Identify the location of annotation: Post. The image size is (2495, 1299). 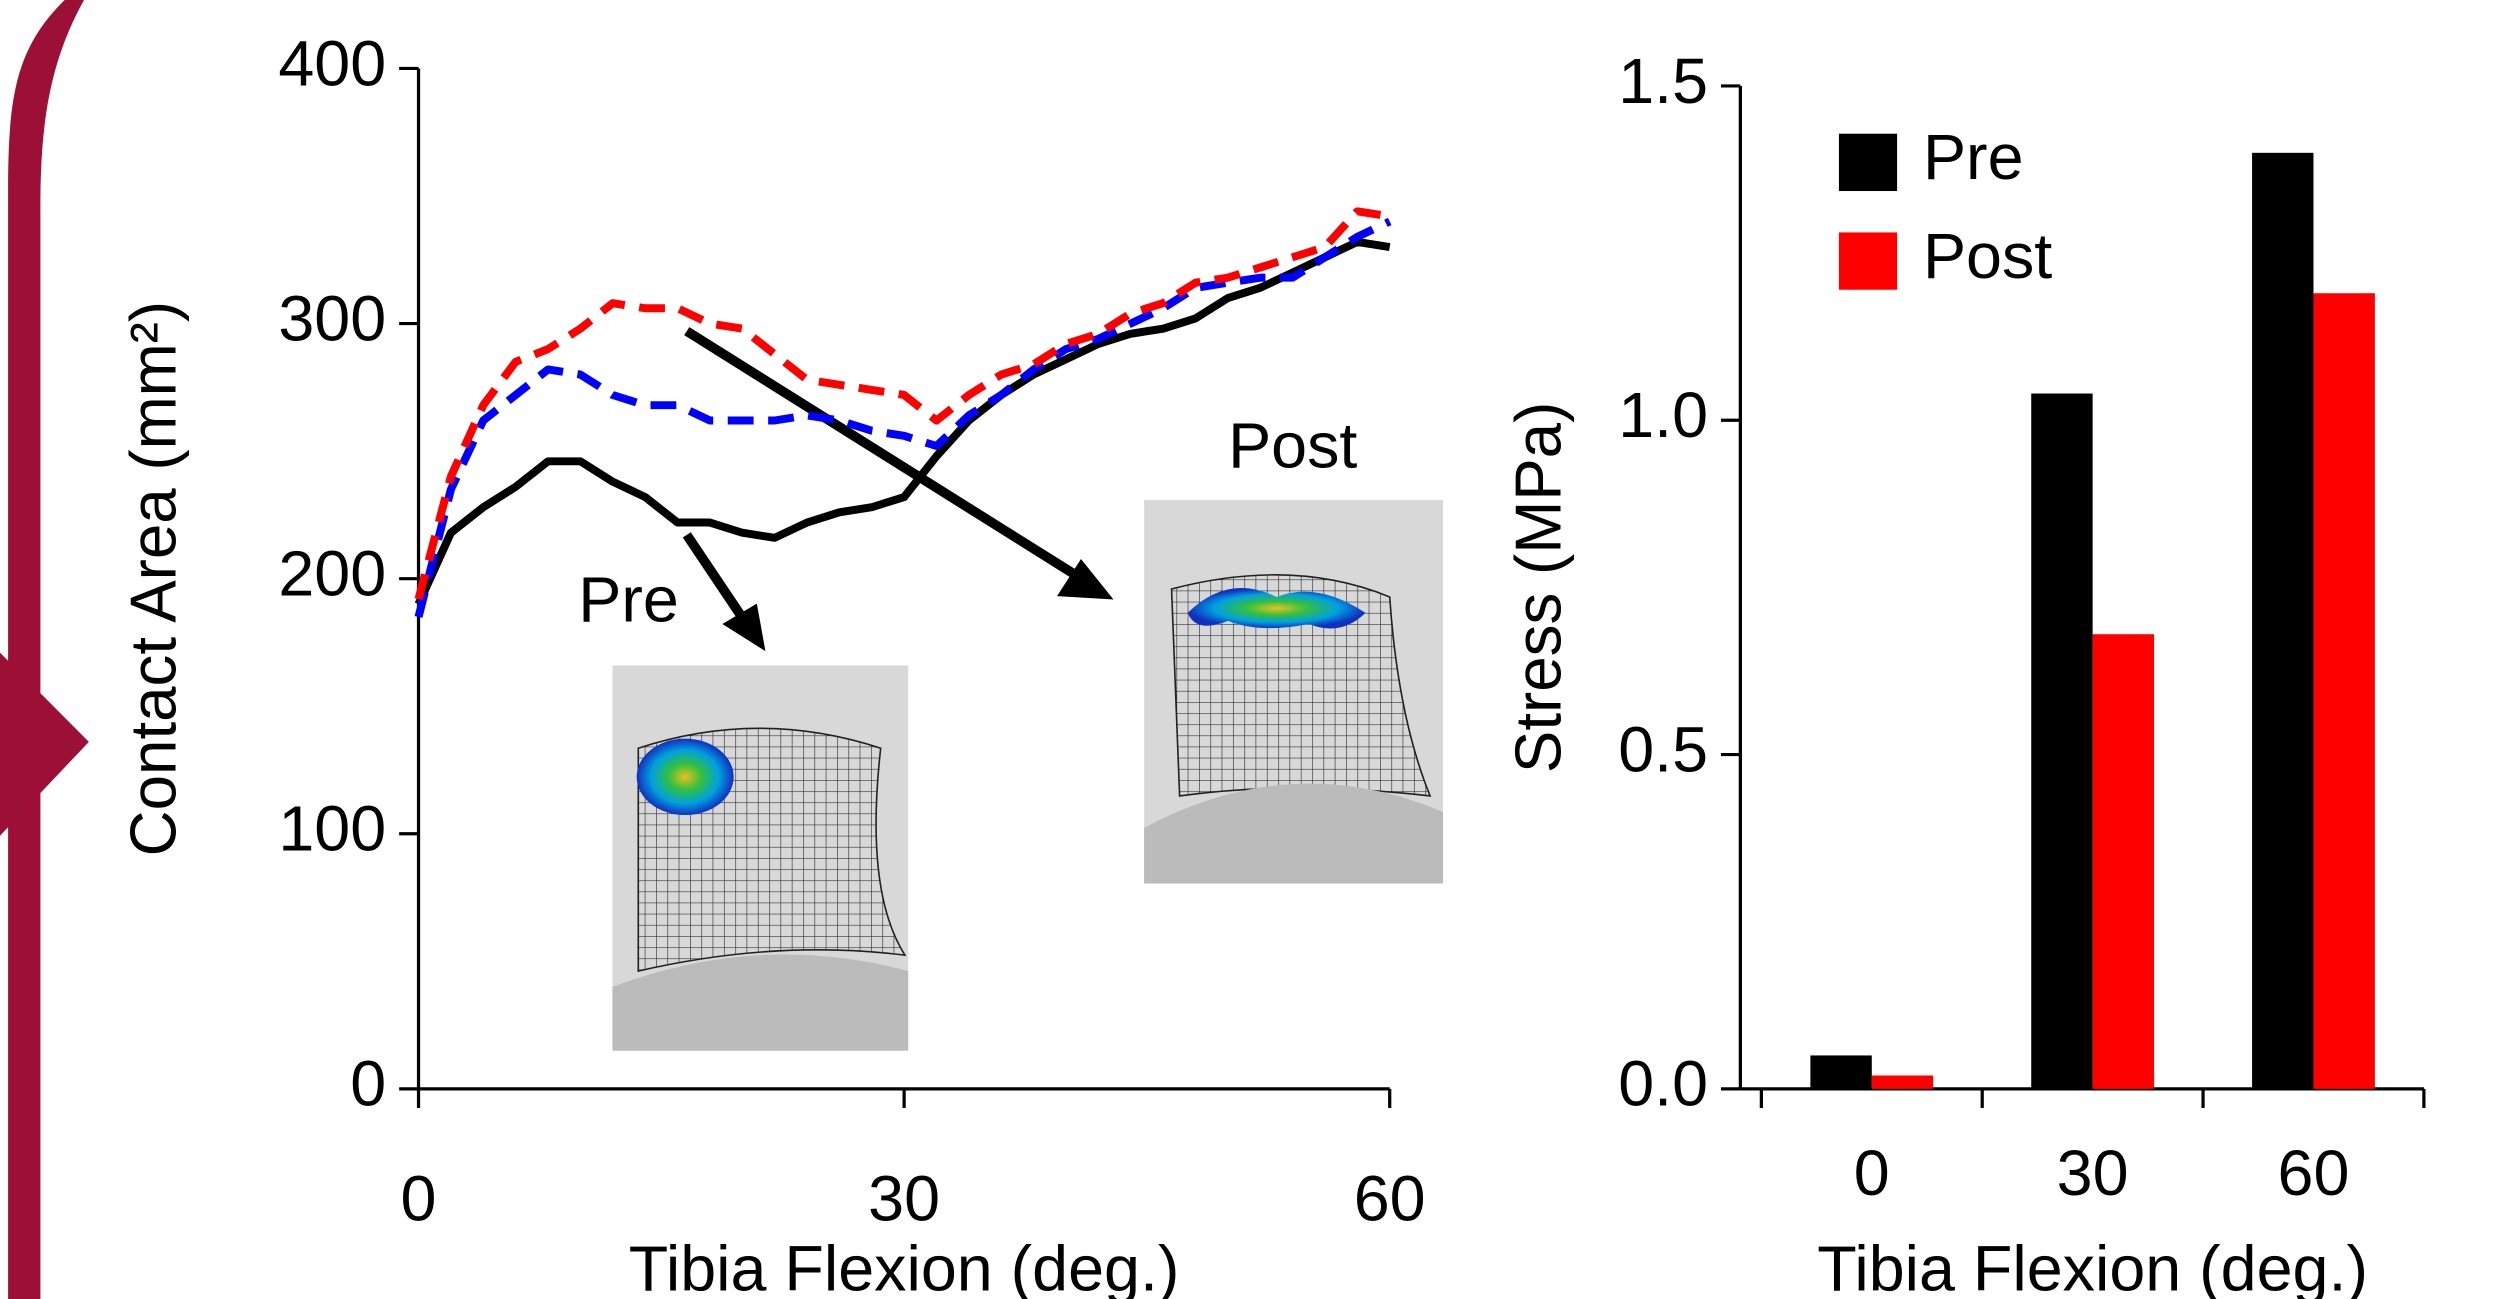
(1292, 445).